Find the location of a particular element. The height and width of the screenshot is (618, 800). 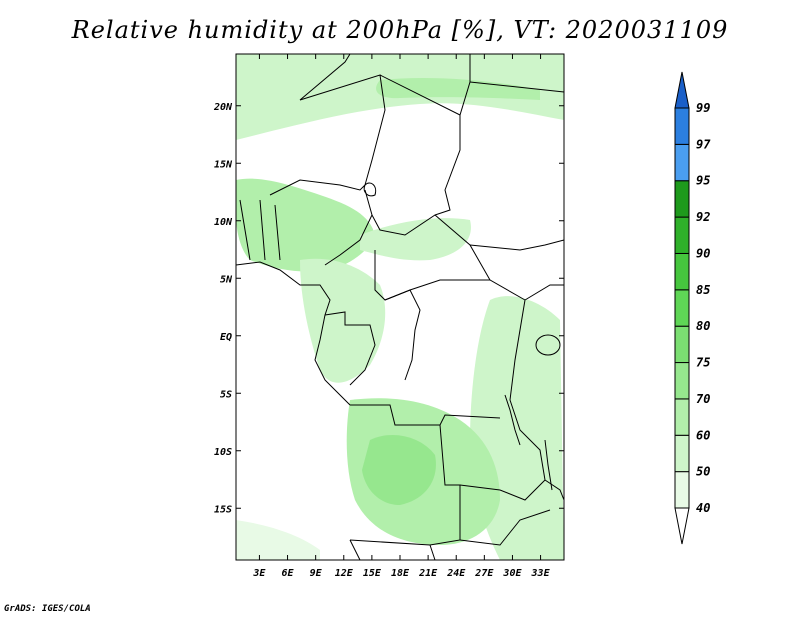

border-ssudan-east is located at coordinates (544, 292).